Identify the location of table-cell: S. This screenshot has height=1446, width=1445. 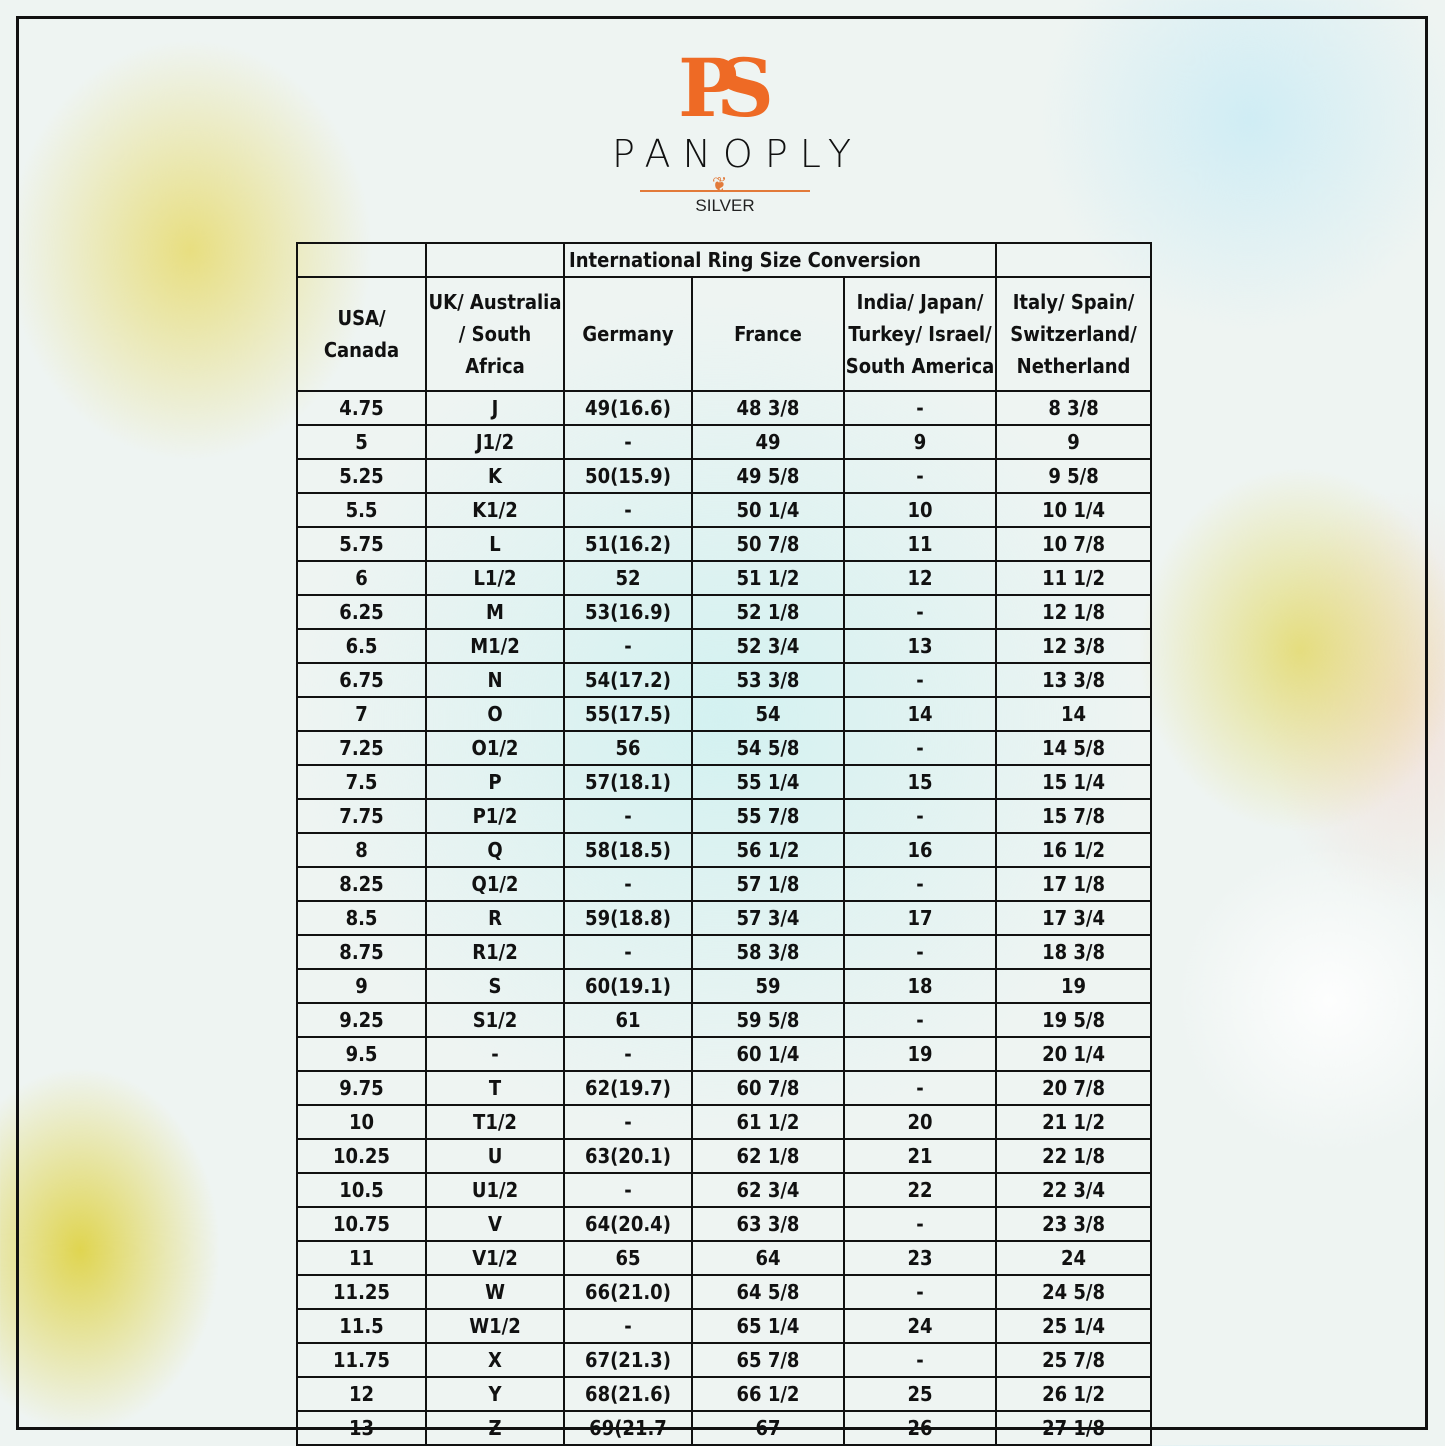
(495, 986).